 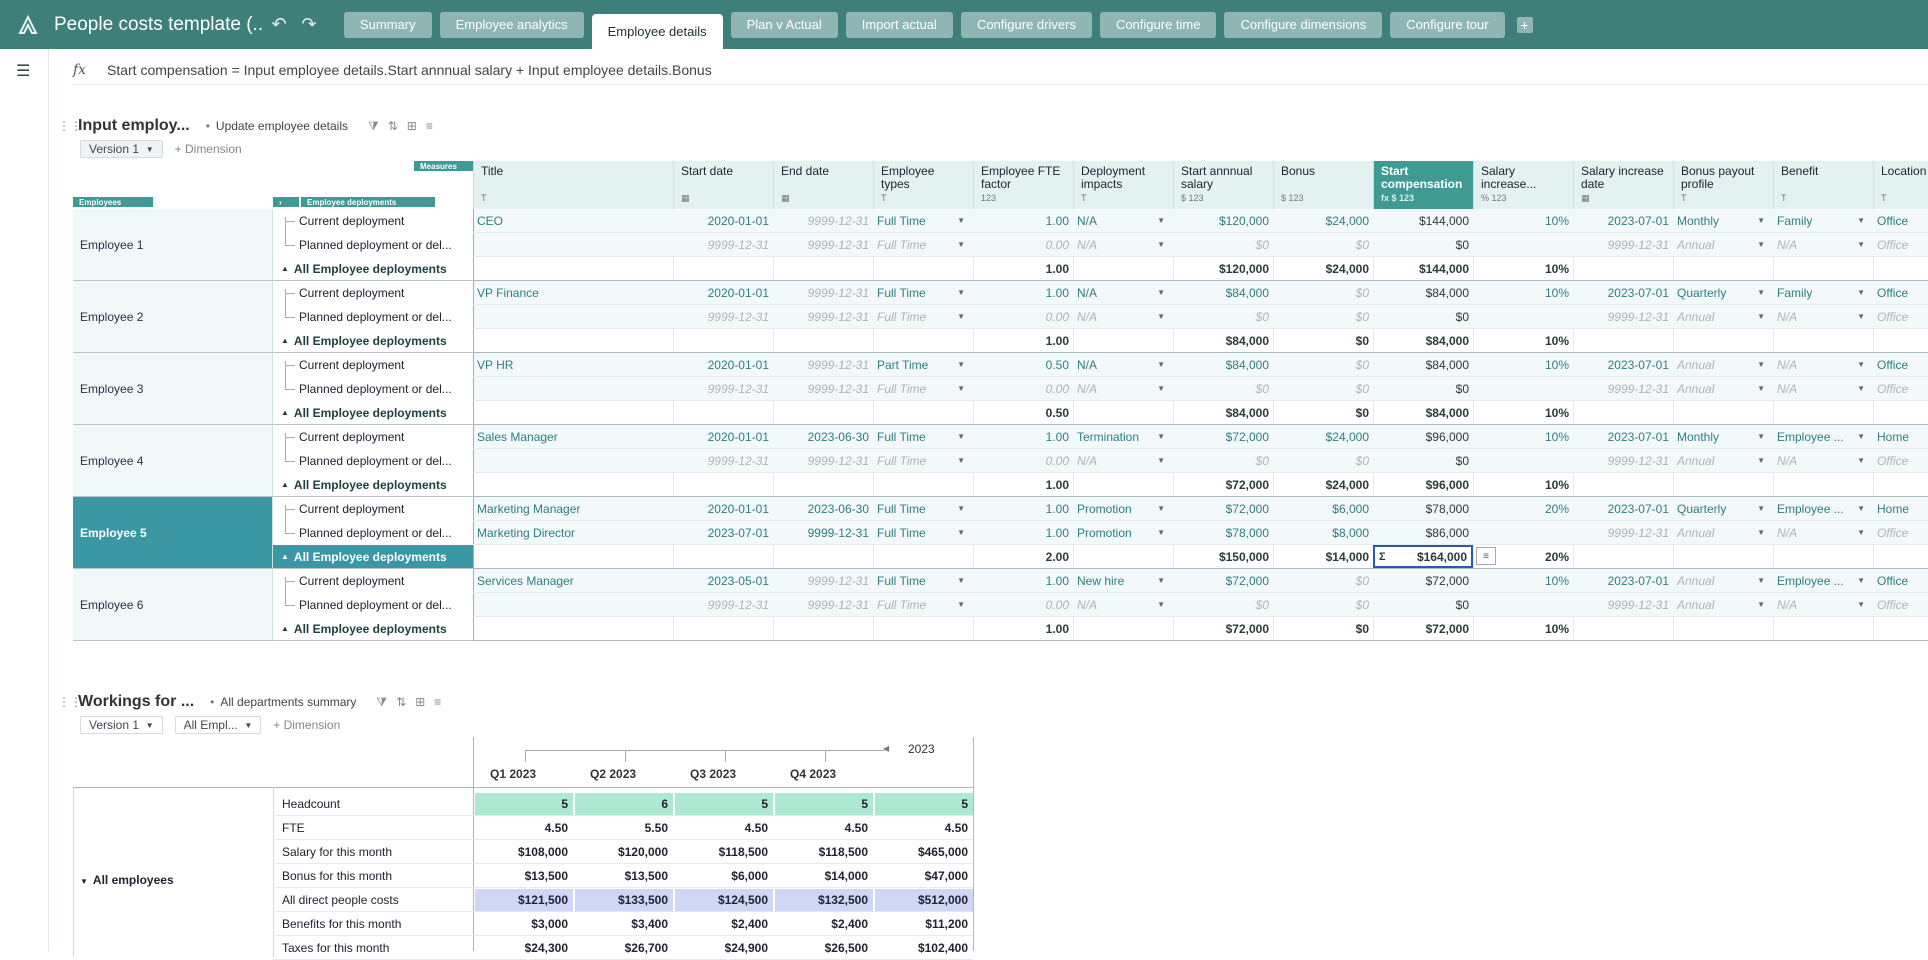 What do you see at coordinates (1423, 220) in the screenshot?
I see `grid-cell: $144,000` at bounding box center [1423, 220].